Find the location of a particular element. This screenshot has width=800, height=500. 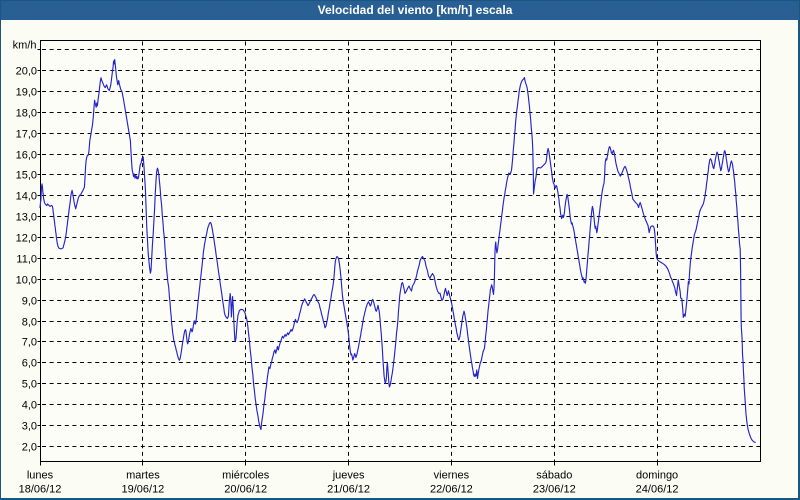

svg-text: viernes is located at coordinates (452, 476).